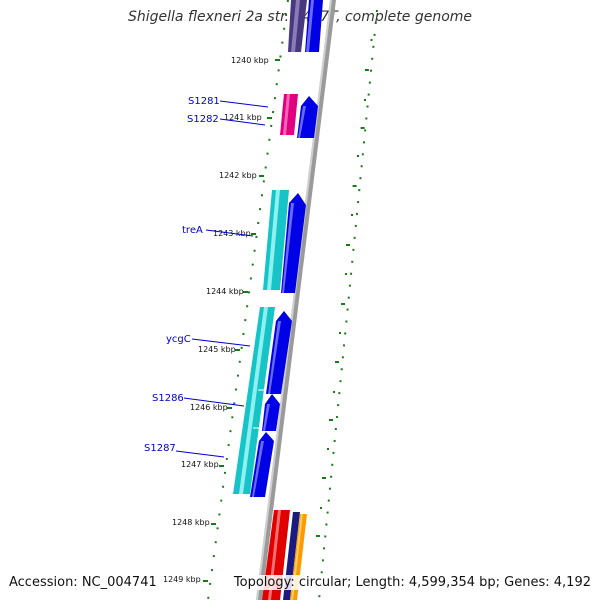 The width and height of the screenshot is (600, 600). What do you see at coordinates (279, 352) in the screenshot?
I see `cds-ycgc-blue` at bounding box center [279, 352].